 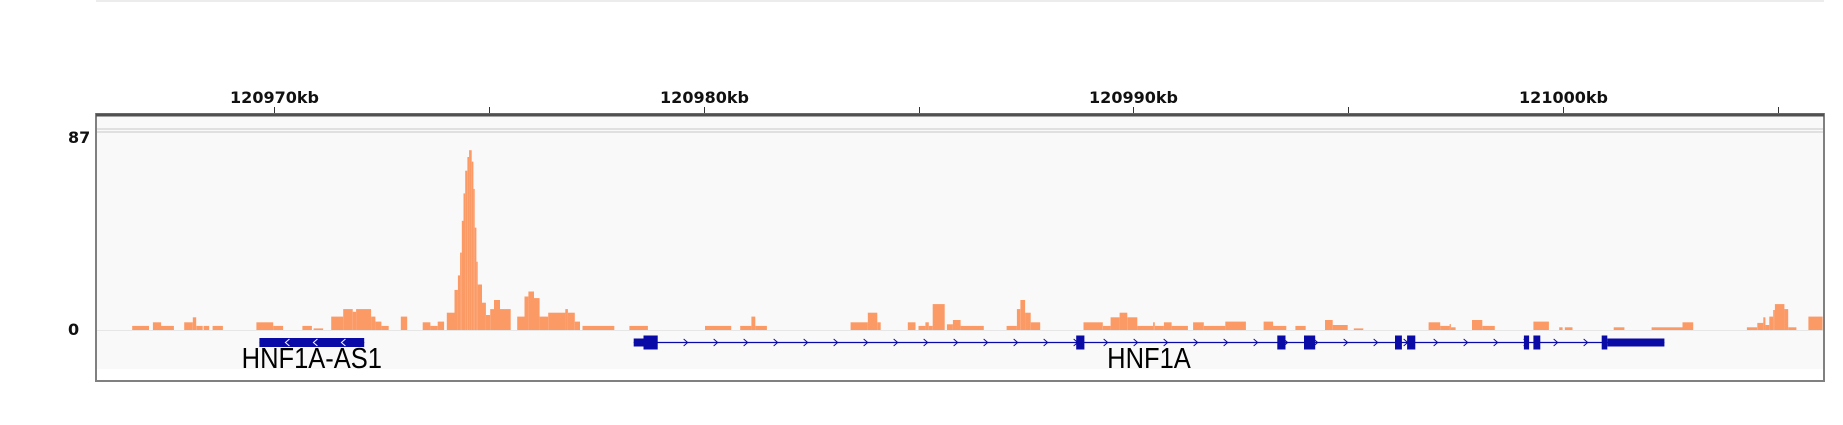 What do you see at coordinates (1149, 357) in the screenshot?
I see `gene-label: HNF1A` at bounding box center [1149, 357].